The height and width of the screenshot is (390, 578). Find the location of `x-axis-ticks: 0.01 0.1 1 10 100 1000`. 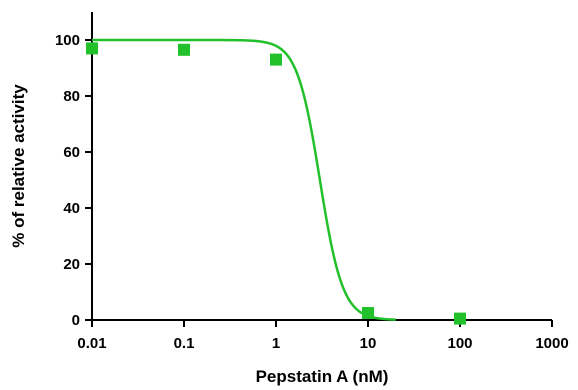

x-axis-ticks: 0.01 0.1 1 10 100 1000 is located at coordinates (323, 336).